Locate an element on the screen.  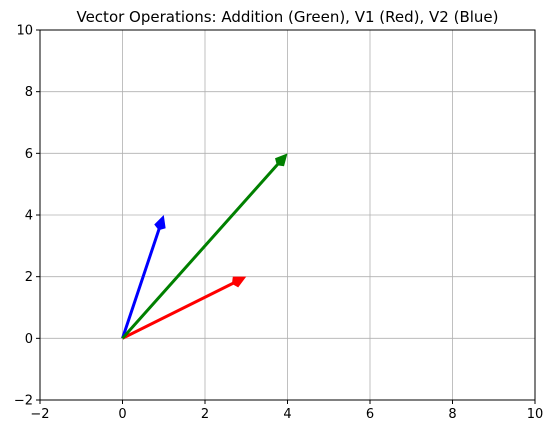
y-tick-label: −2 is located at coordinates (23, 401).